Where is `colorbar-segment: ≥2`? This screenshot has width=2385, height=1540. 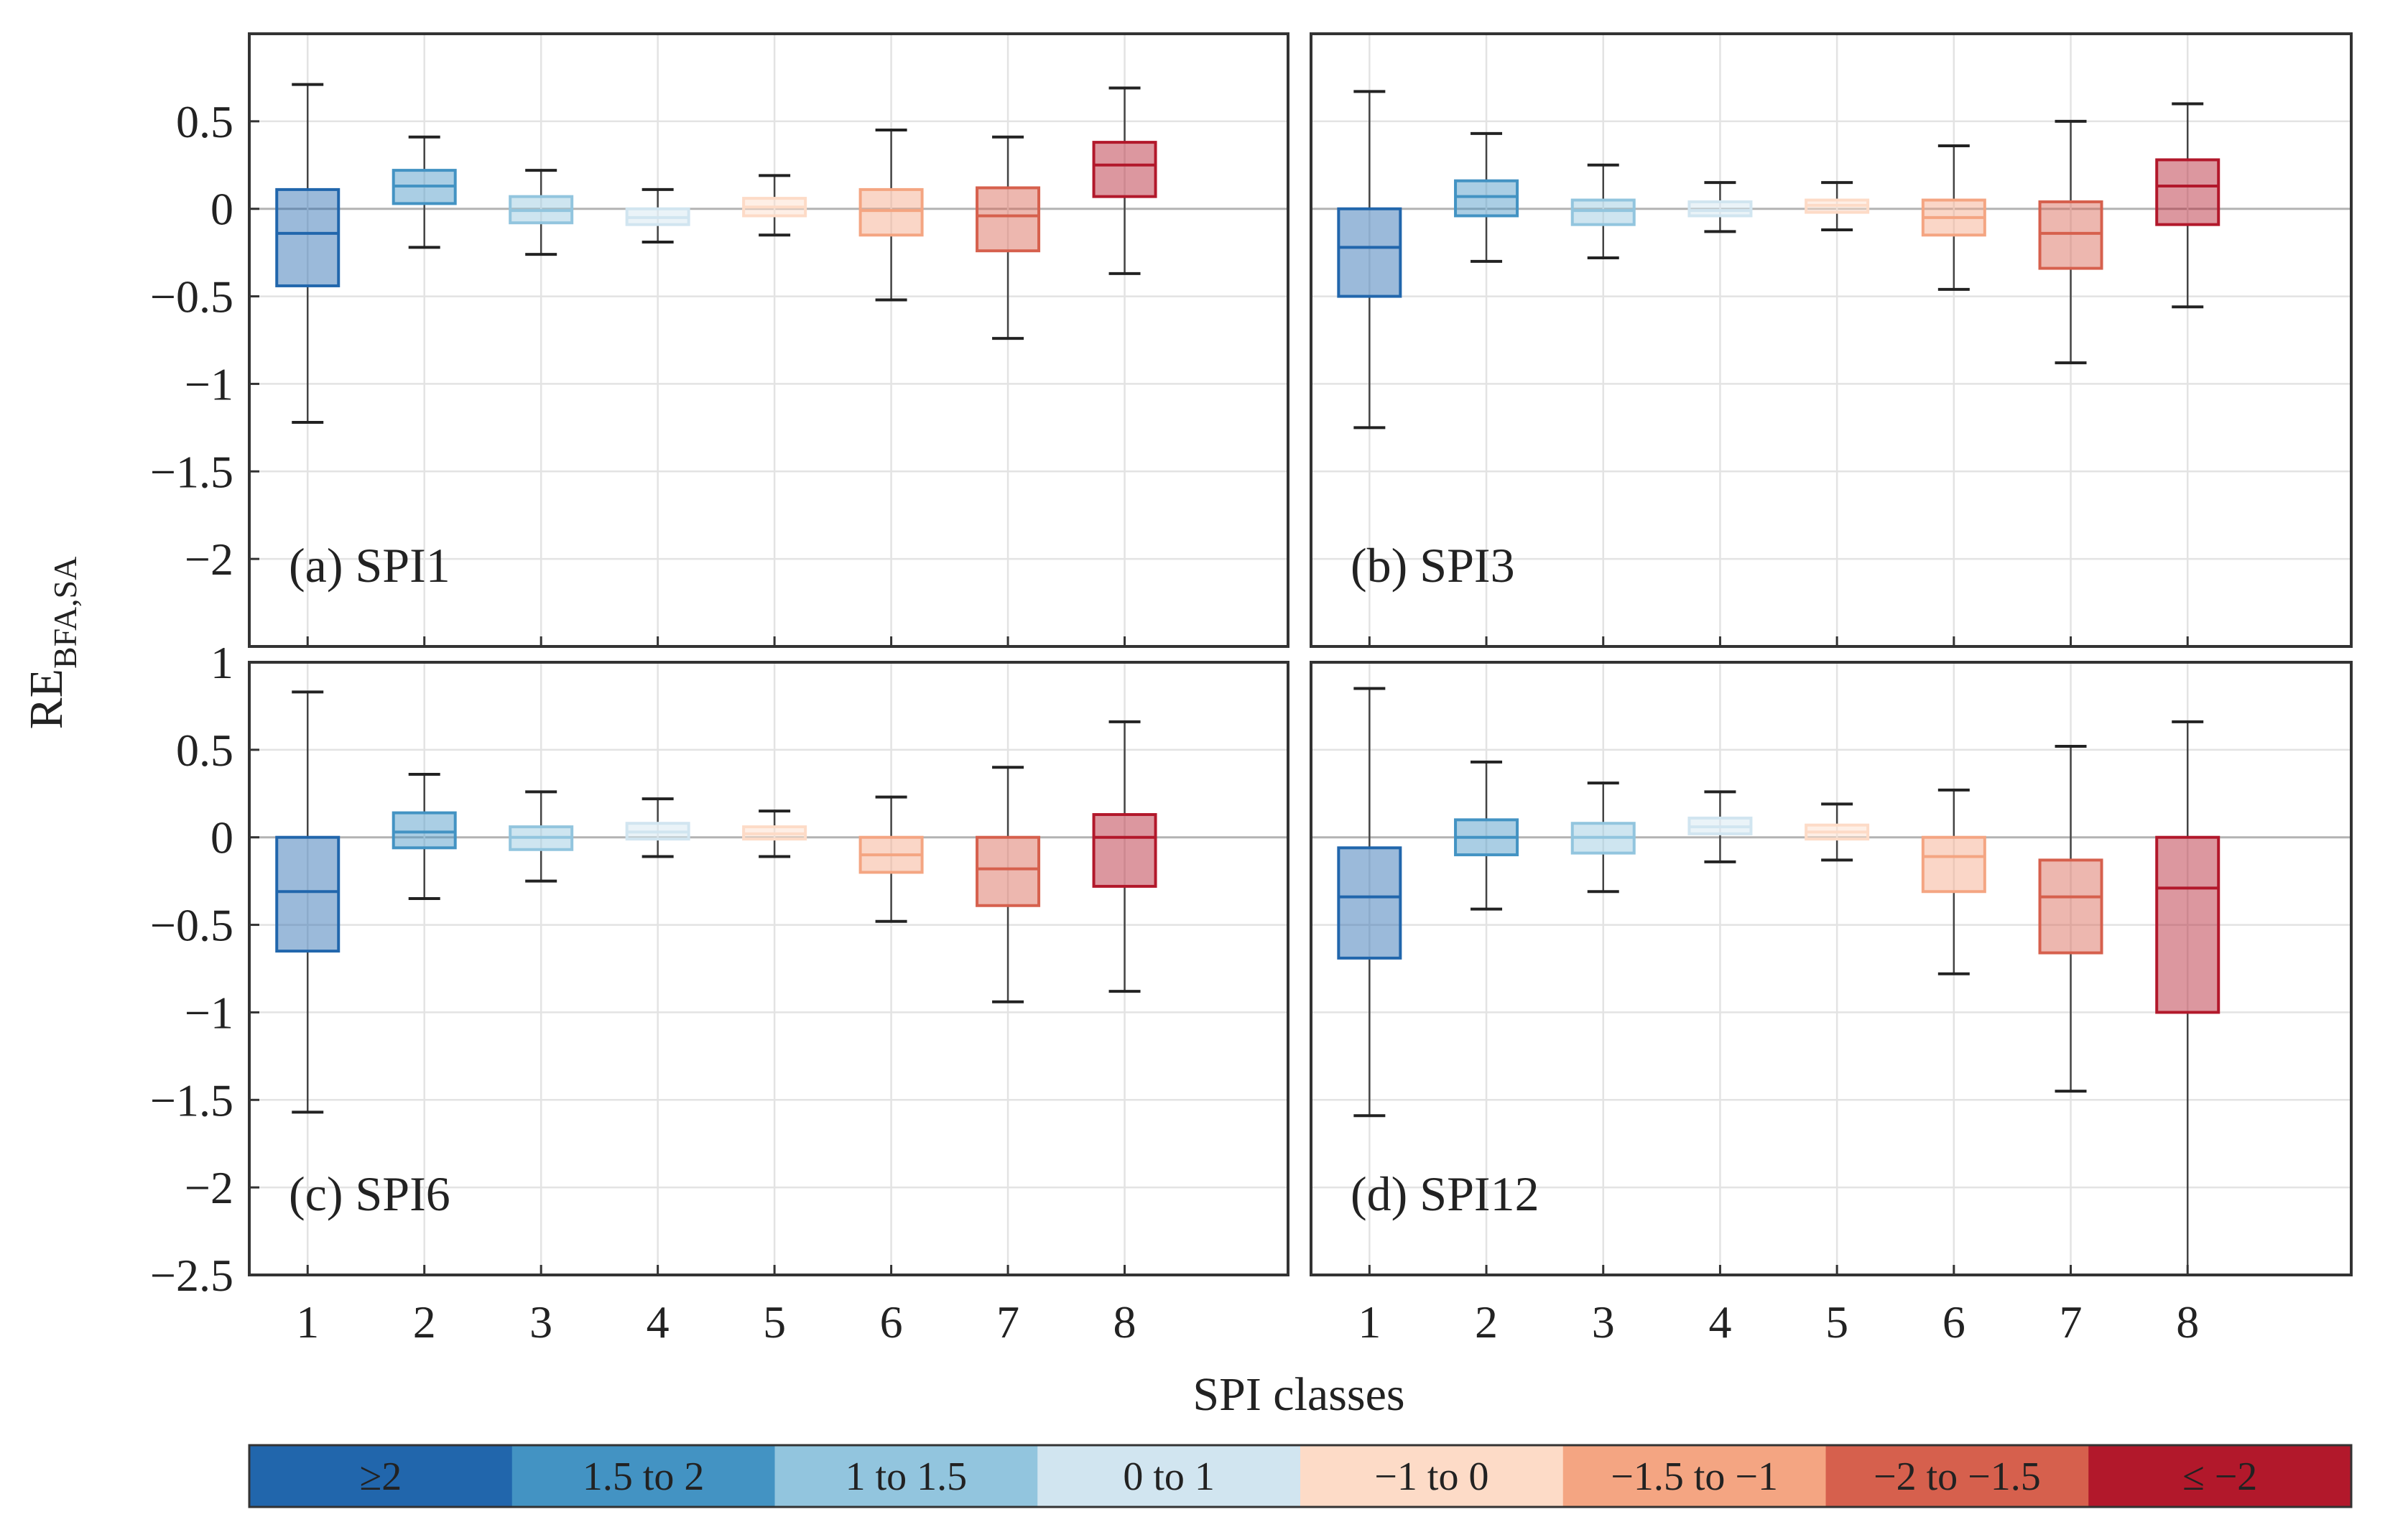 colorbar-segment: ≥2 is located at coordinates (381, 1476).